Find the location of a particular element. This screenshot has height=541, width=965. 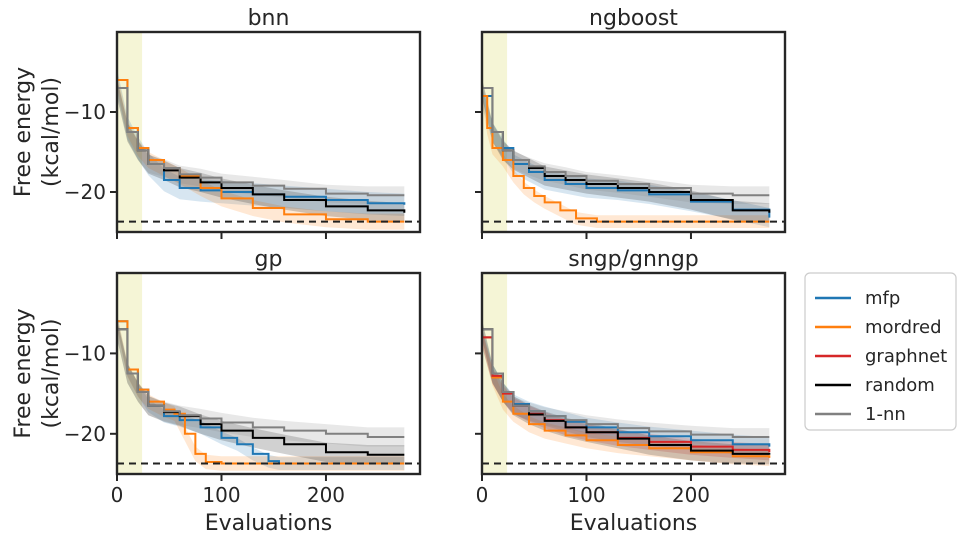

panel-ngboost: ngboost is located at coordinates (631, 122).